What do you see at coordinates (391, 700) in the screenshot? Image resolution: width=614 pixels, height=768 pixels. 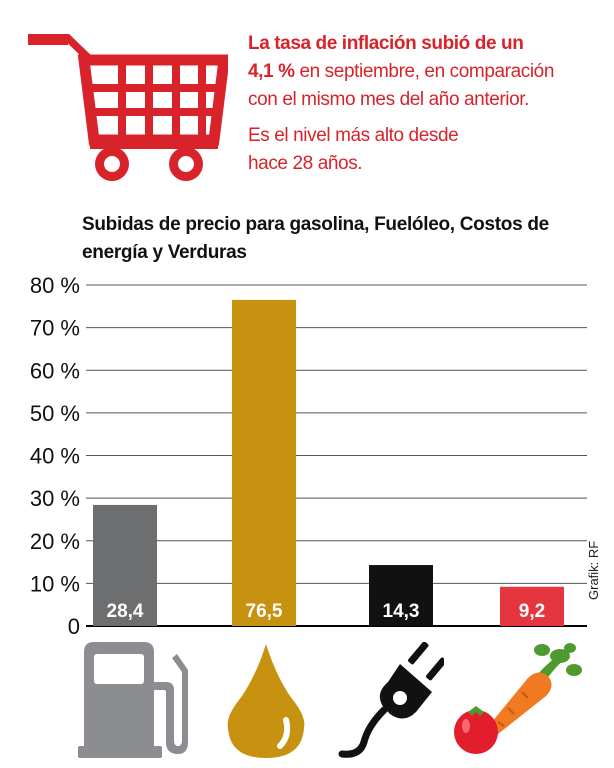 I see `power-plug-icon` at bounding box center [391, 700].